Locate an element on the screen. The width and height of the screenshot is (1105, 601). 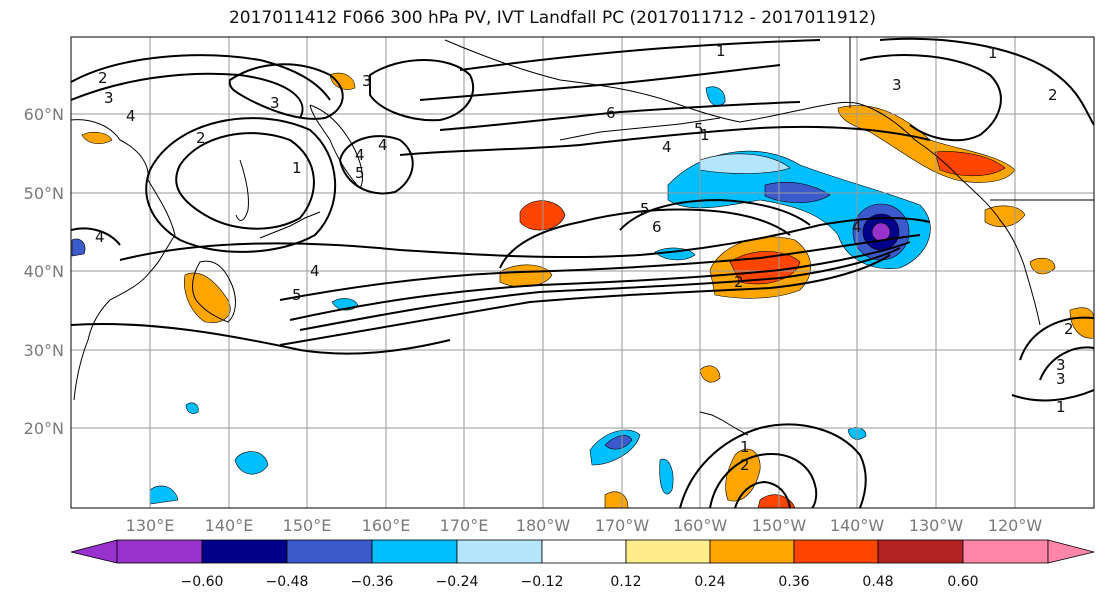
pv-contour-us-low is located at coordinates (1056, 338).